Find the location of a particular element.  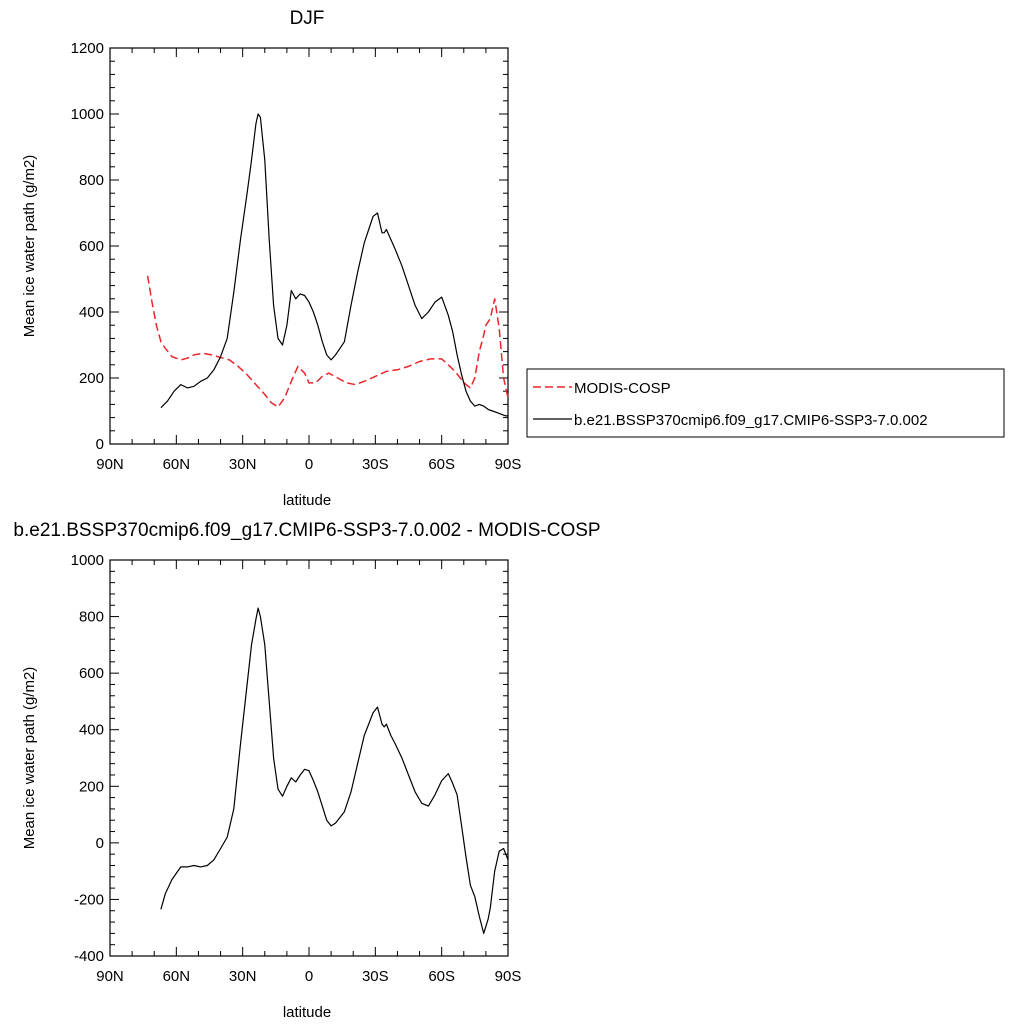

y-tick-label: -200 is located at coordinates (89, 899).